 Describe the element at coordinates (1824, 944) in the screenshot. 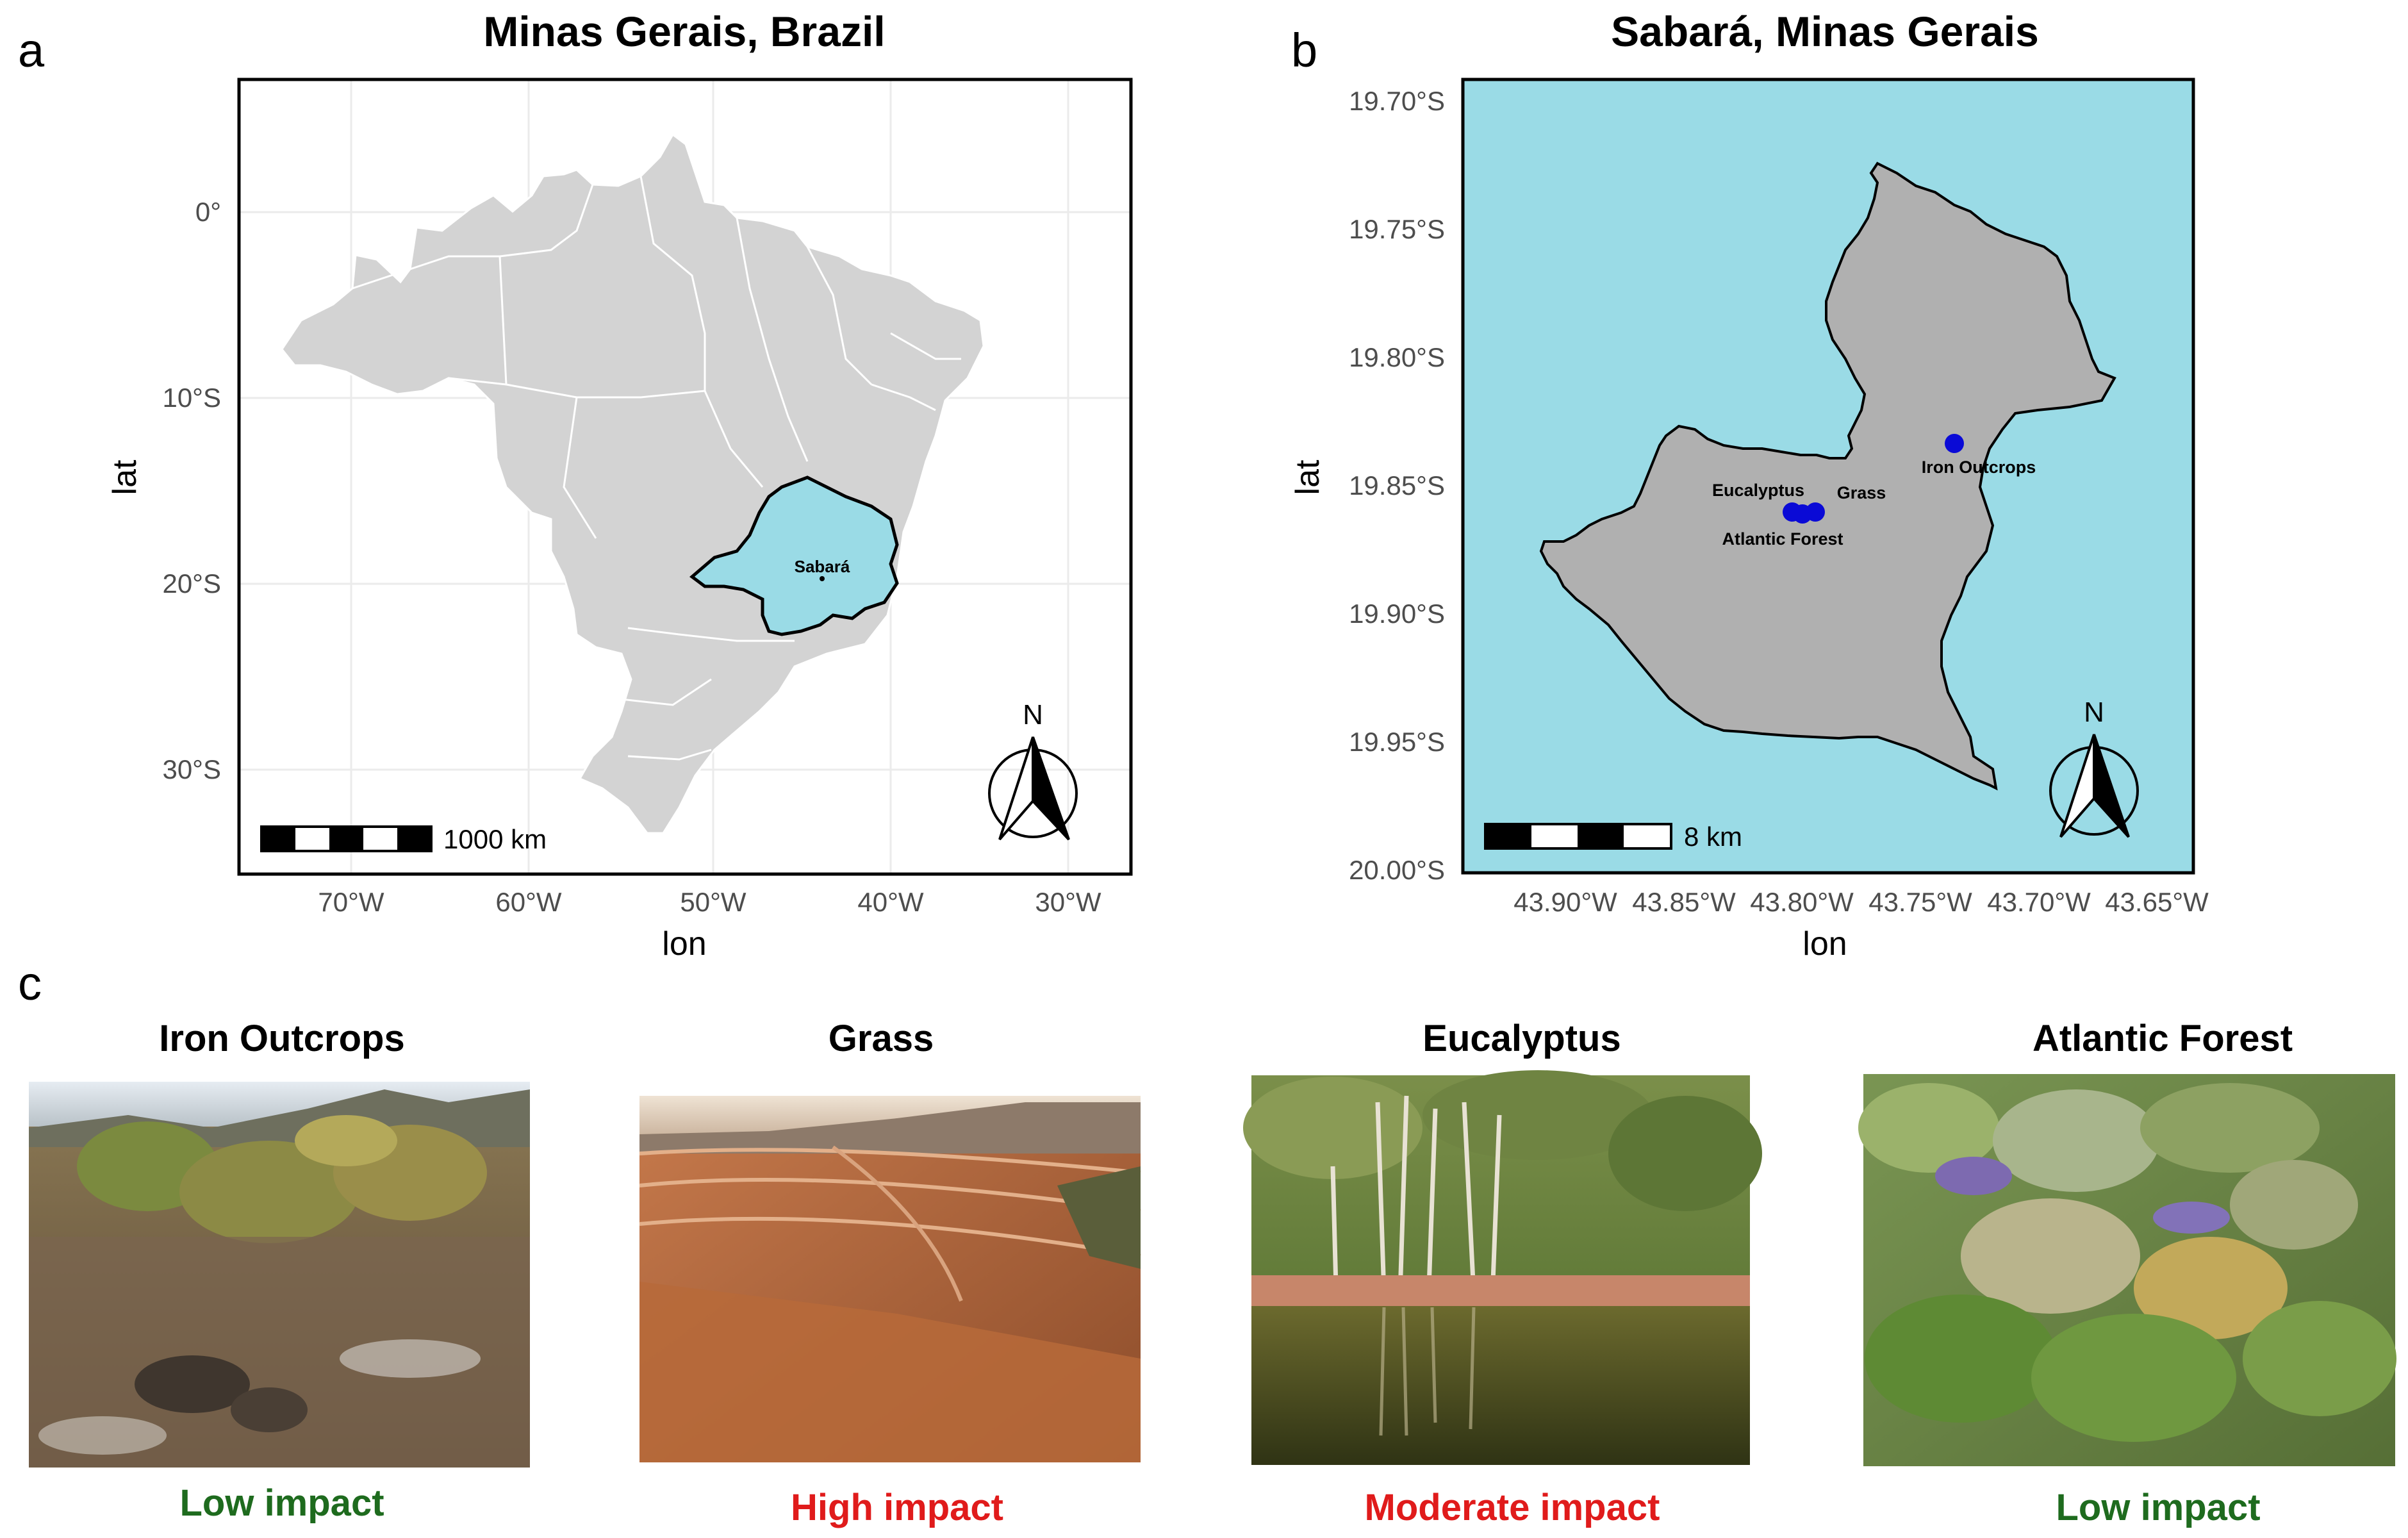

I see `map-b-x-axis-title: lon` at that location.